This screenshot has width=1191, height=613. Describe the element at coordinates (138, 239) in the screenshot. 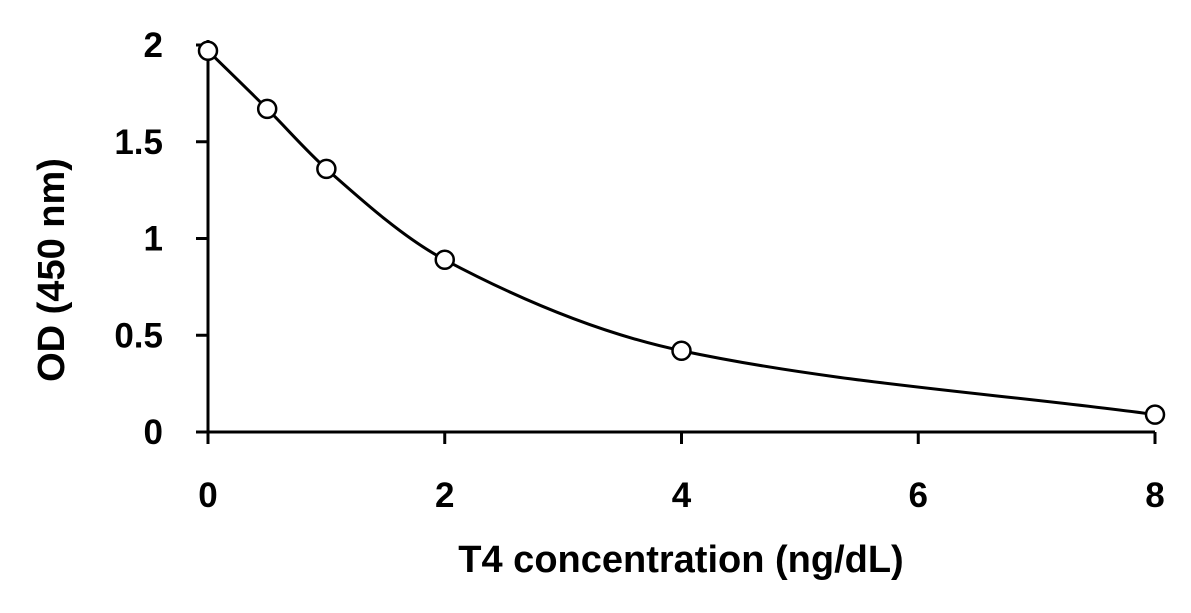

I see `y-axis-tick-labels: 0 0.5 1 1.5 2` at that location.